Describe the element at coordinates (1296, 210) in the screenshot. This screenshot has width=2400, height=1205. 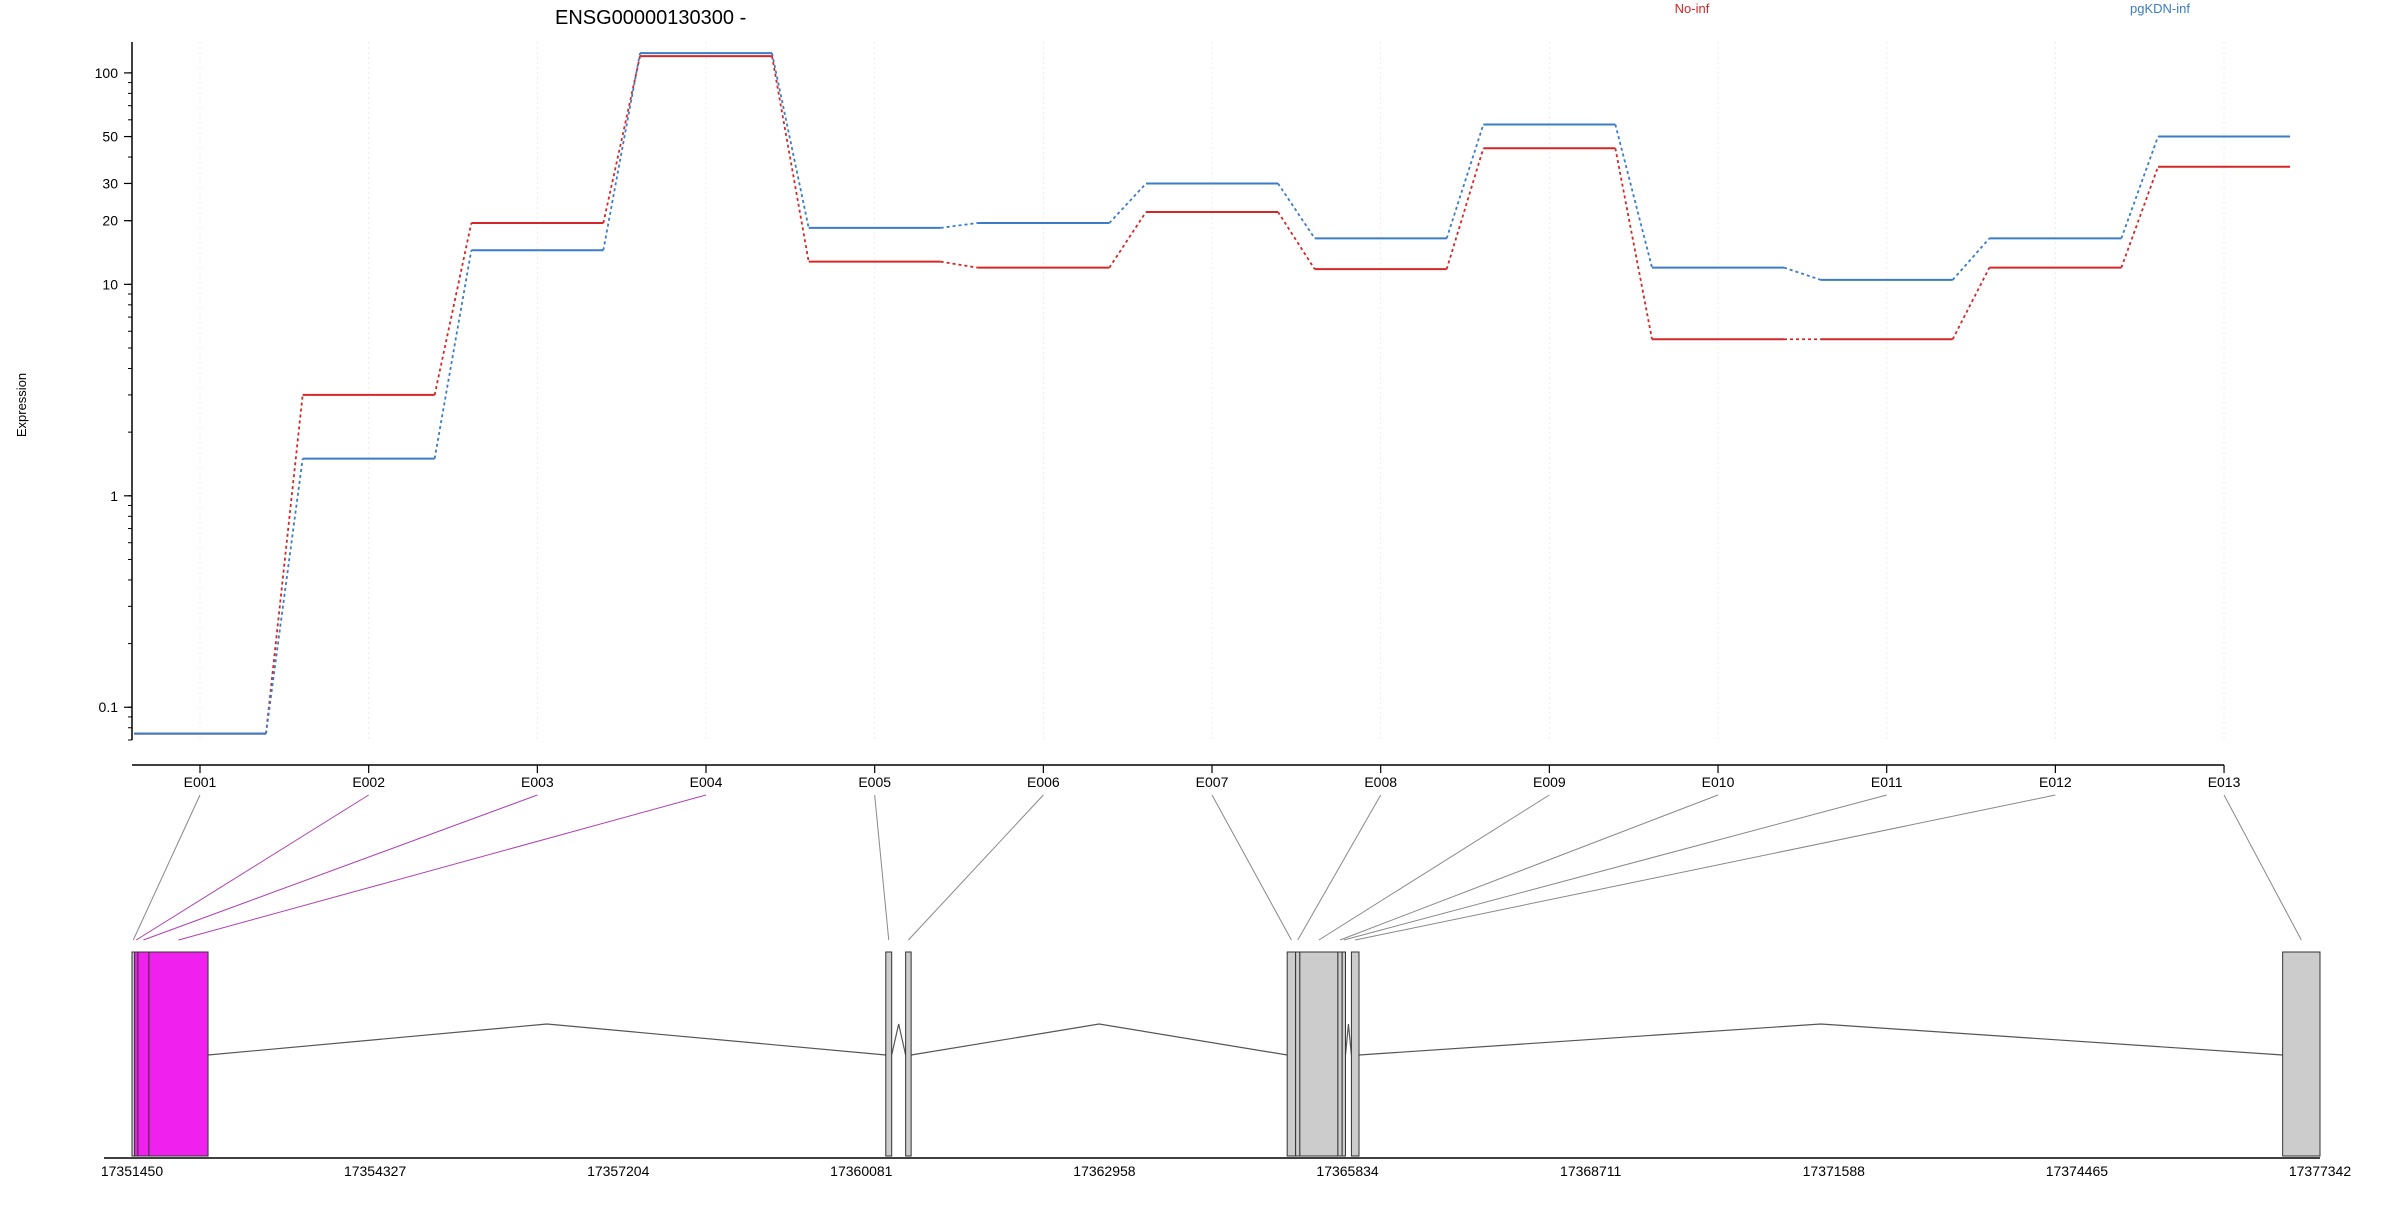
I see `connector-pgkdn-inf-e008` at that location.